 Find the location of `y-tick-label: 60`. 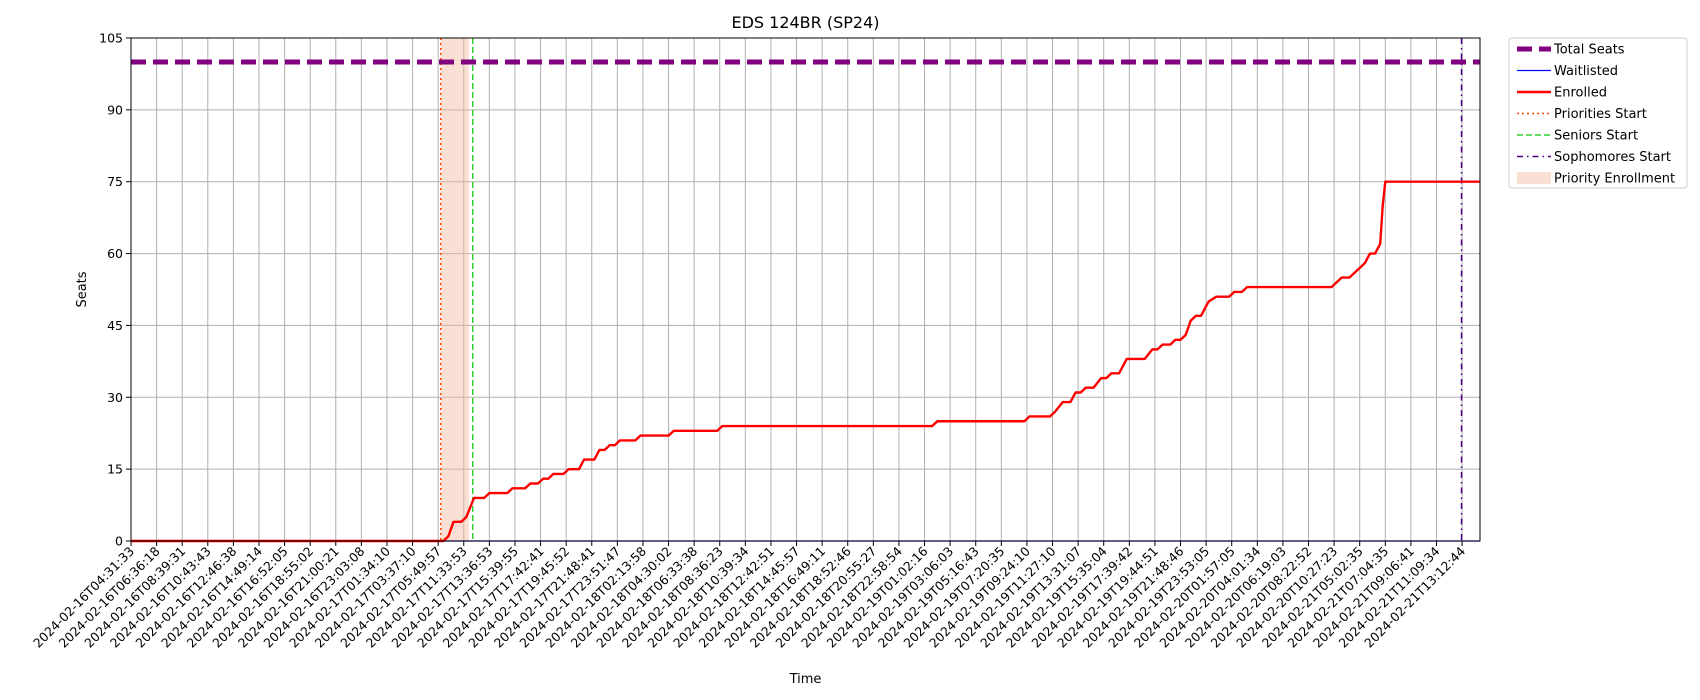

y-tick-label: 60 is located at coordinates (115, 253).